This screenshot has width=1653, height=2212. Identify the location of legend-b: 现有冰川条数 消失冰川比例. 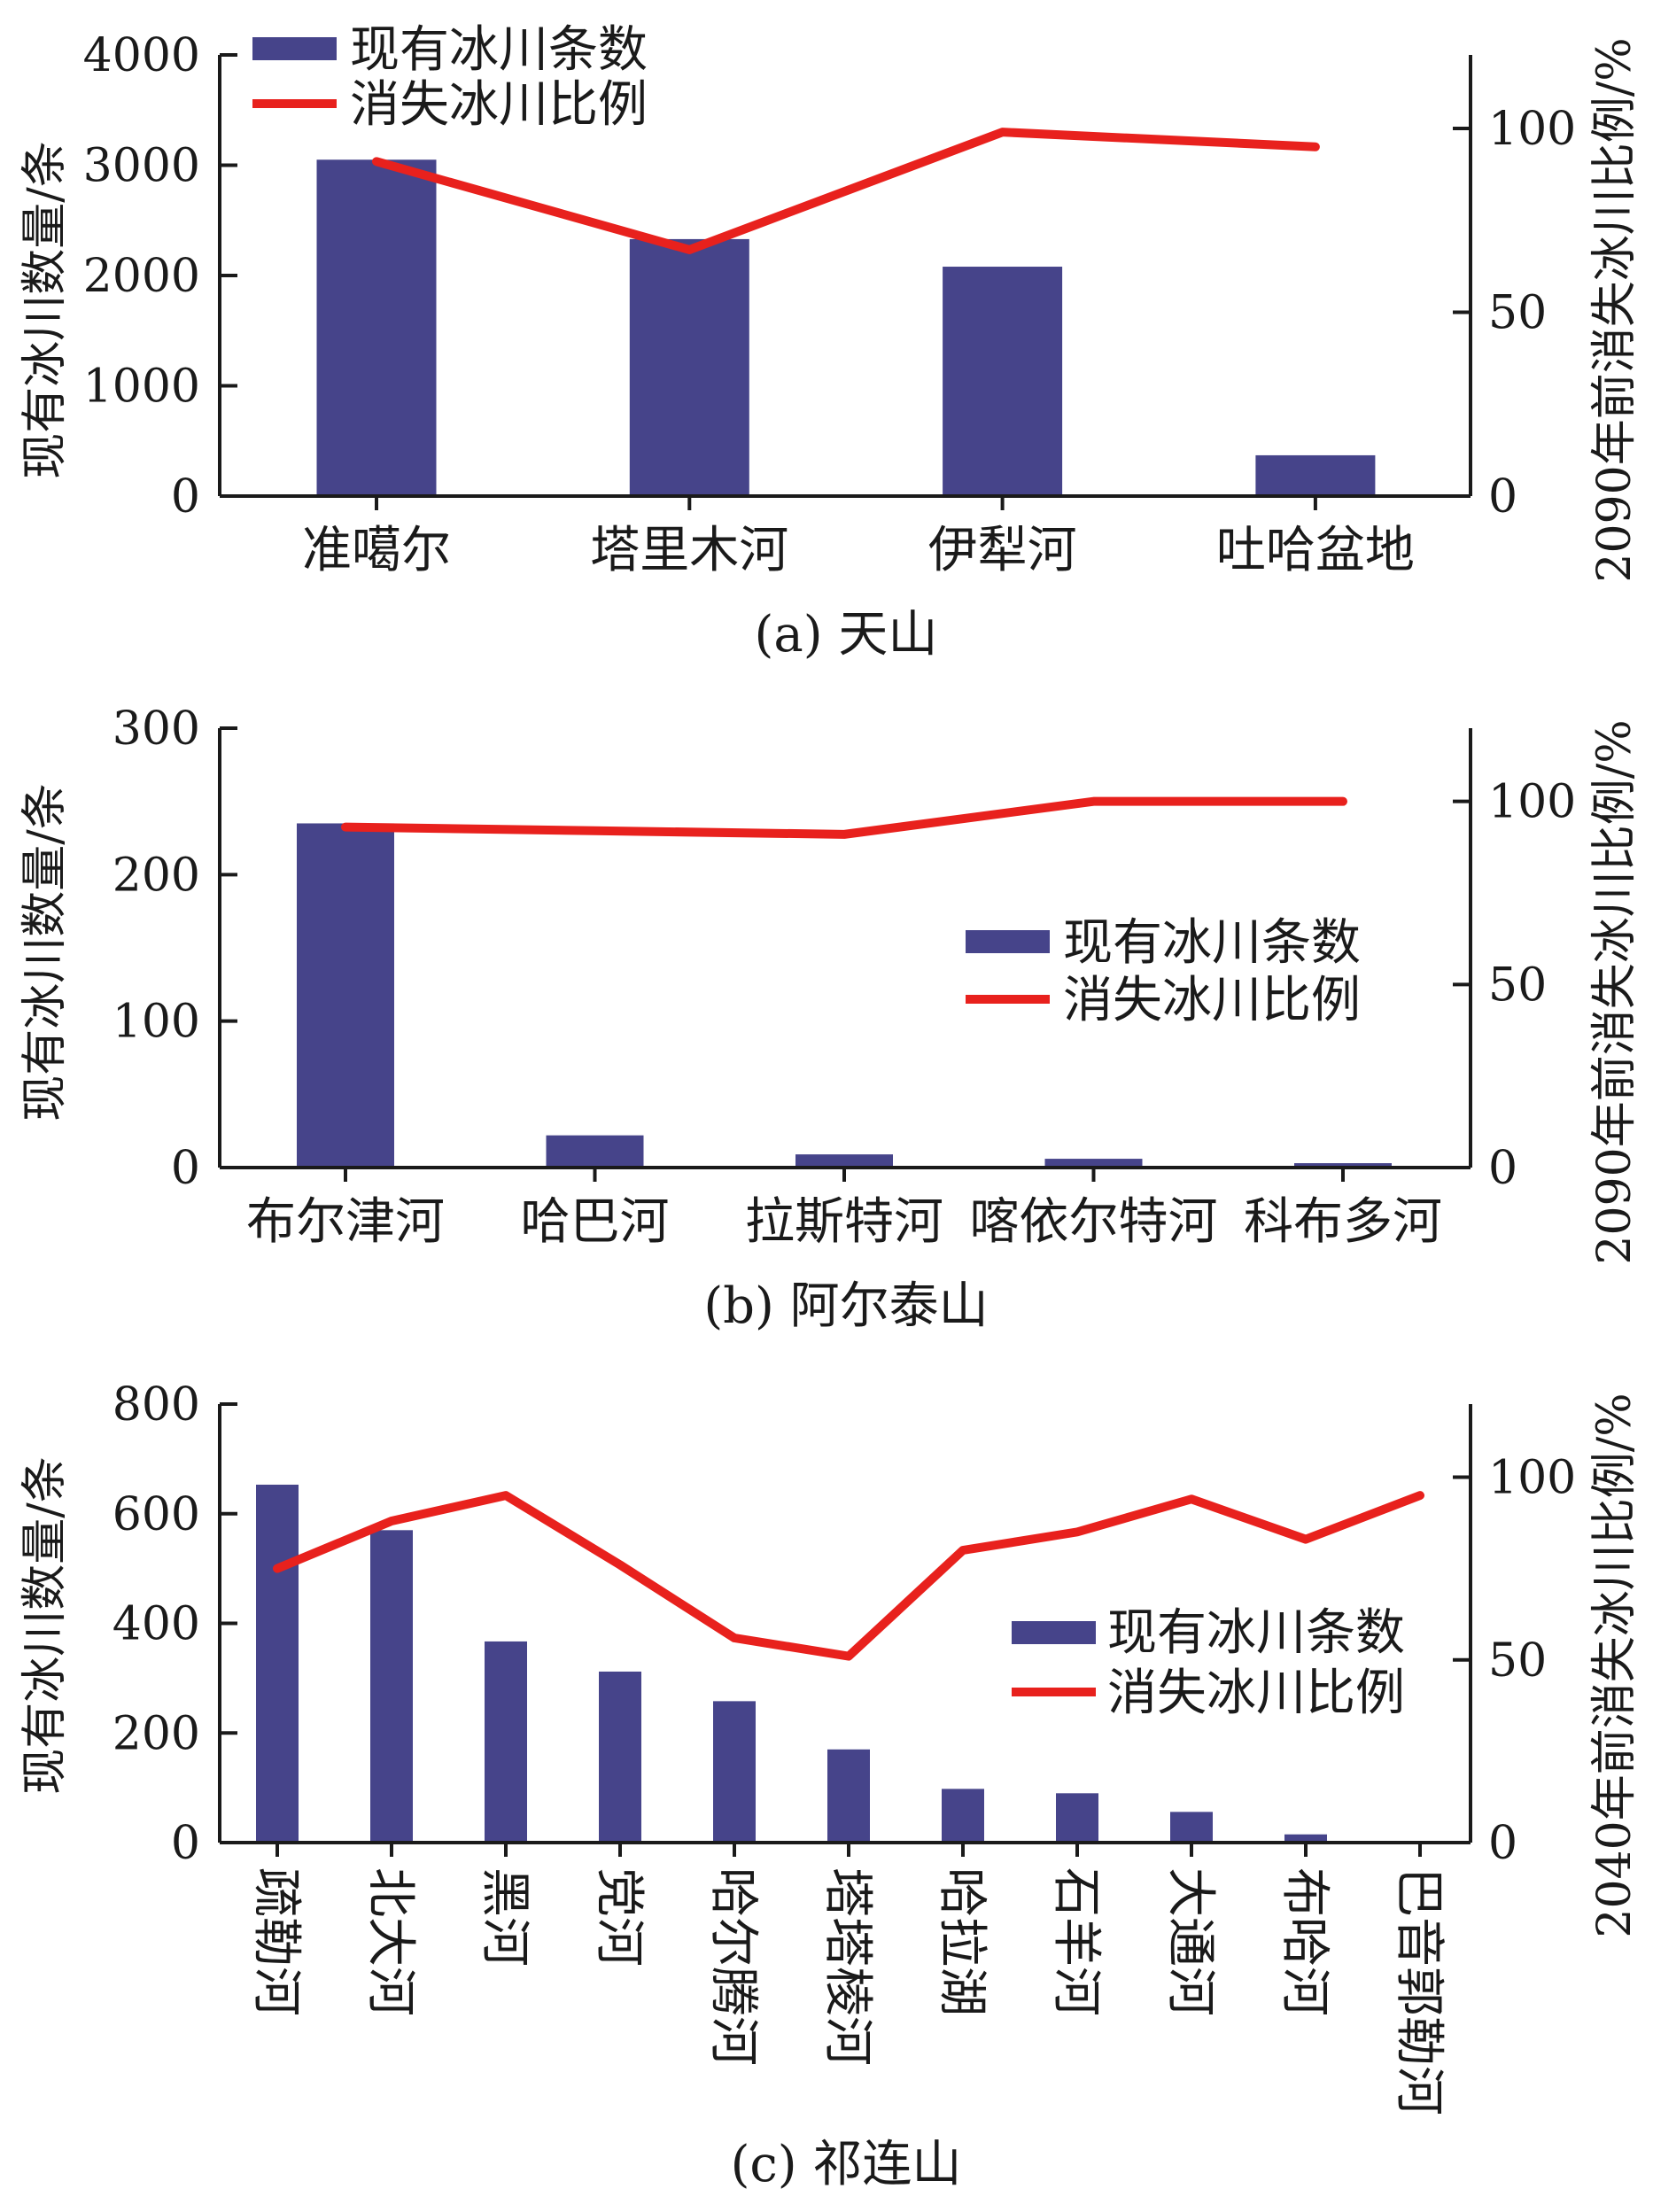
(1163, 971).